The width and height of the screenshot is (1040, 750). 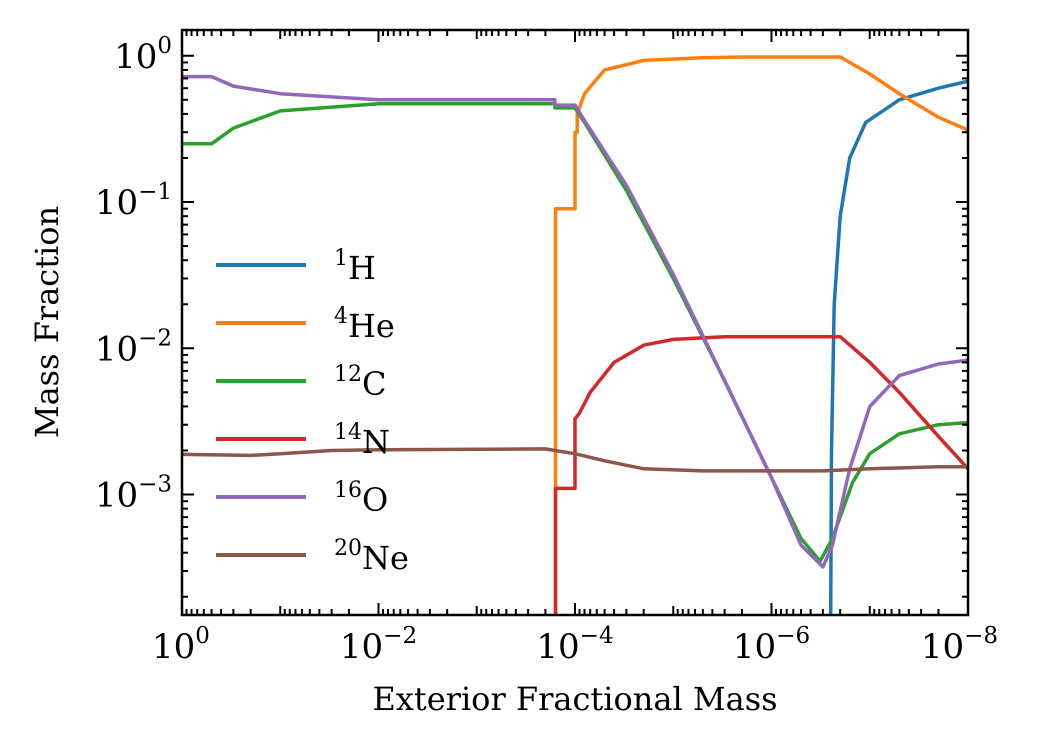 What do you see at coordinates (133, 201) in the screenshot?
I see `y-tick-label: 10⁻¹` at bounding box center [133, 201].